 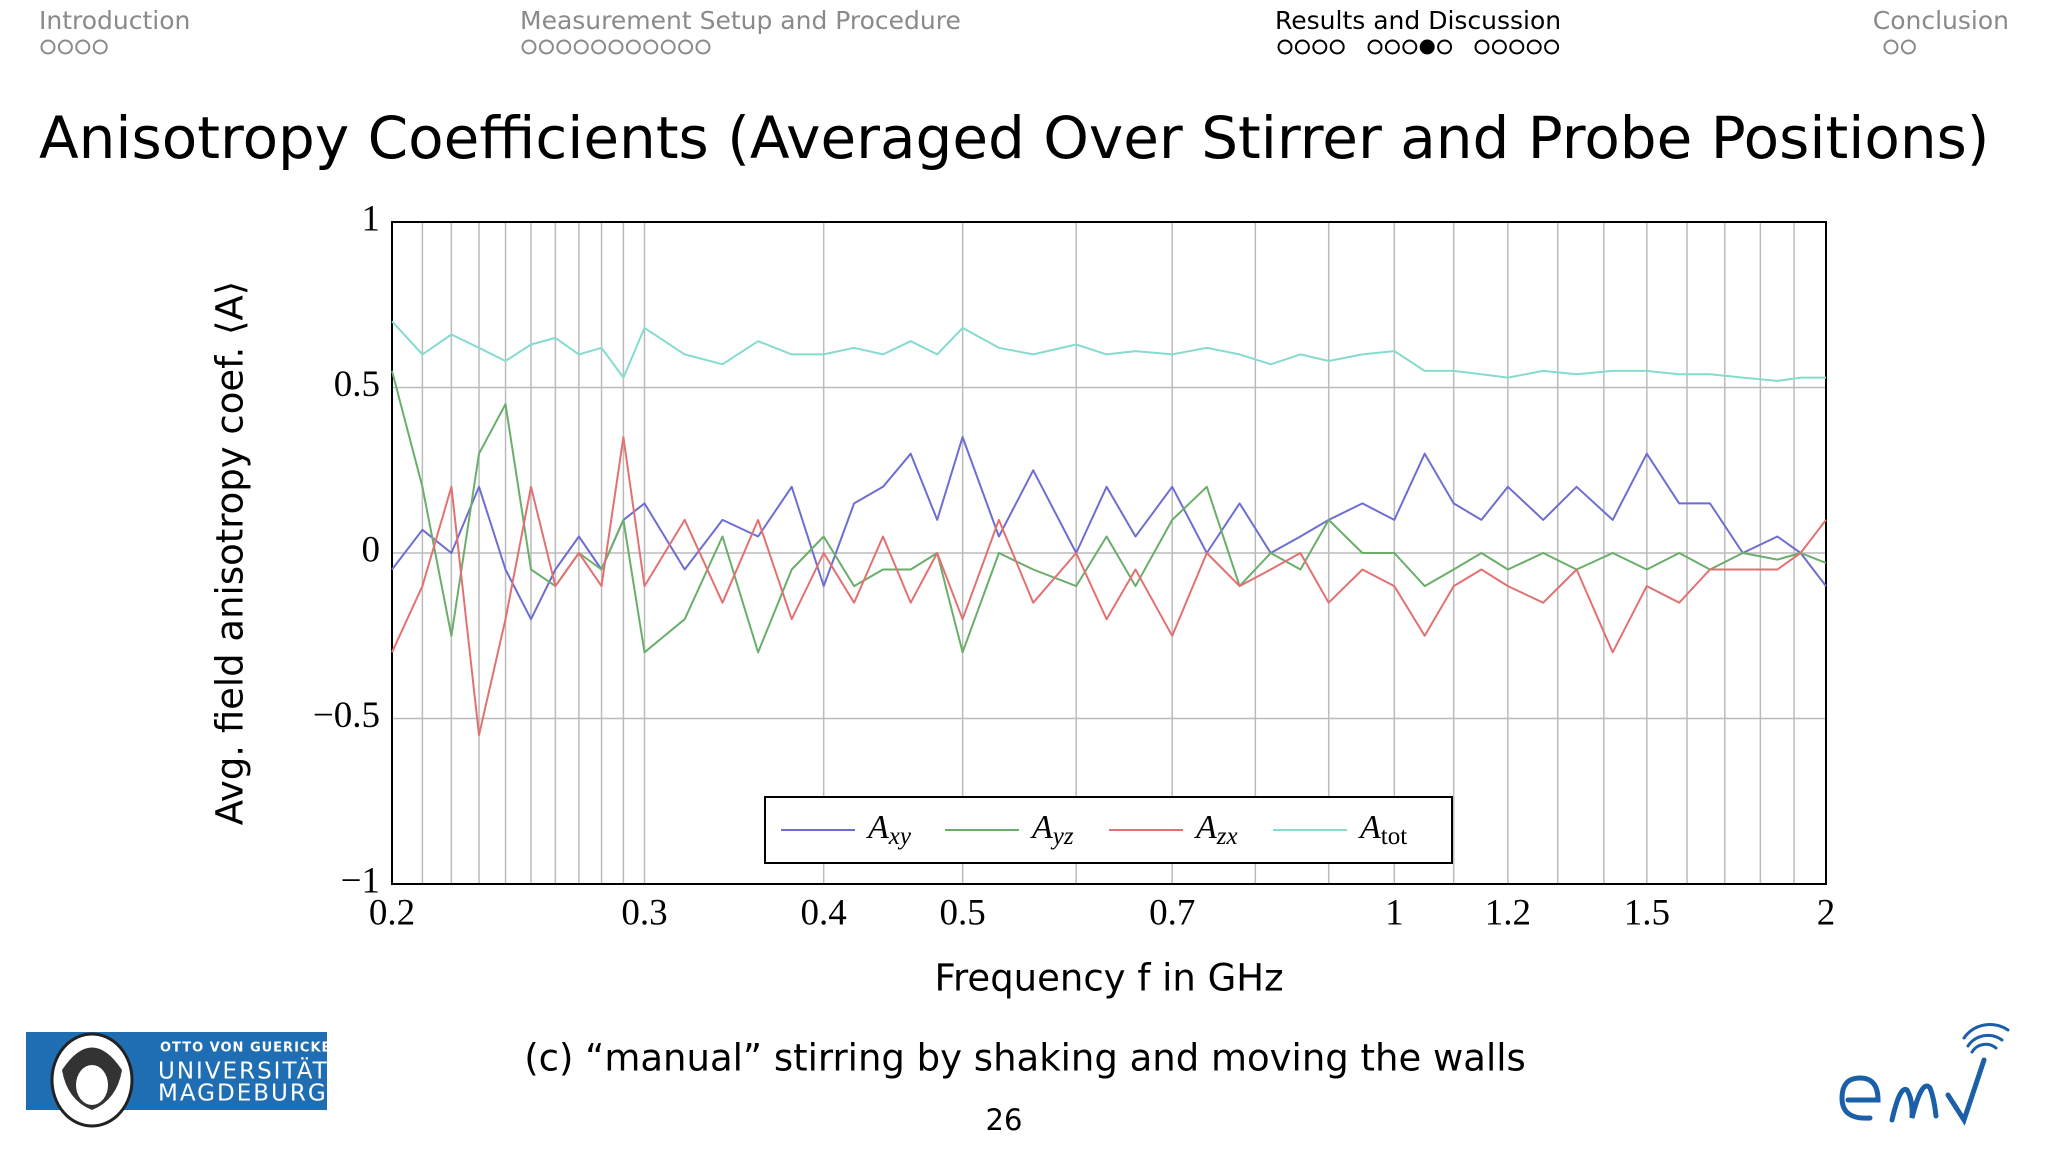 What do you see at coordinates (392, 912) in the screenshot?
I see `x-tick-label: 0.2` at bounding box center [392, 912].